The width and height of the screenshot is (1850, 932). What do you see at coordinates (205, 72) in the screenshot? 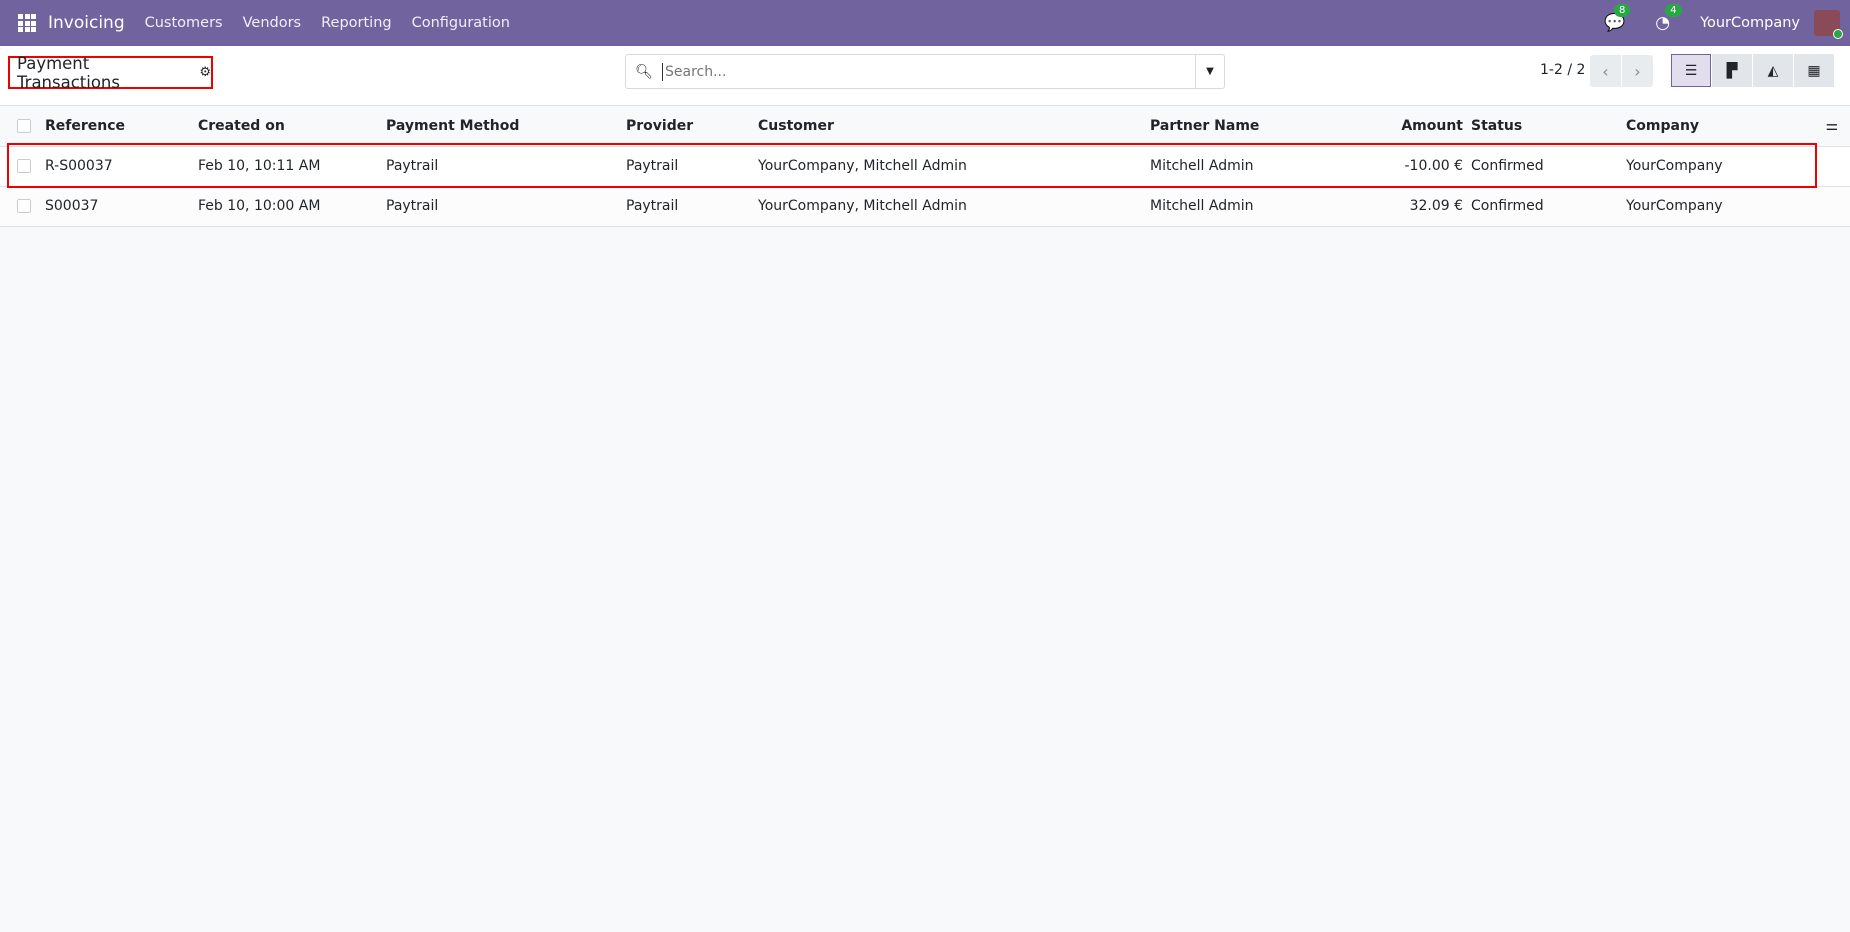
I see `gear-icon: ⚙` at bounding box center [205, 72].